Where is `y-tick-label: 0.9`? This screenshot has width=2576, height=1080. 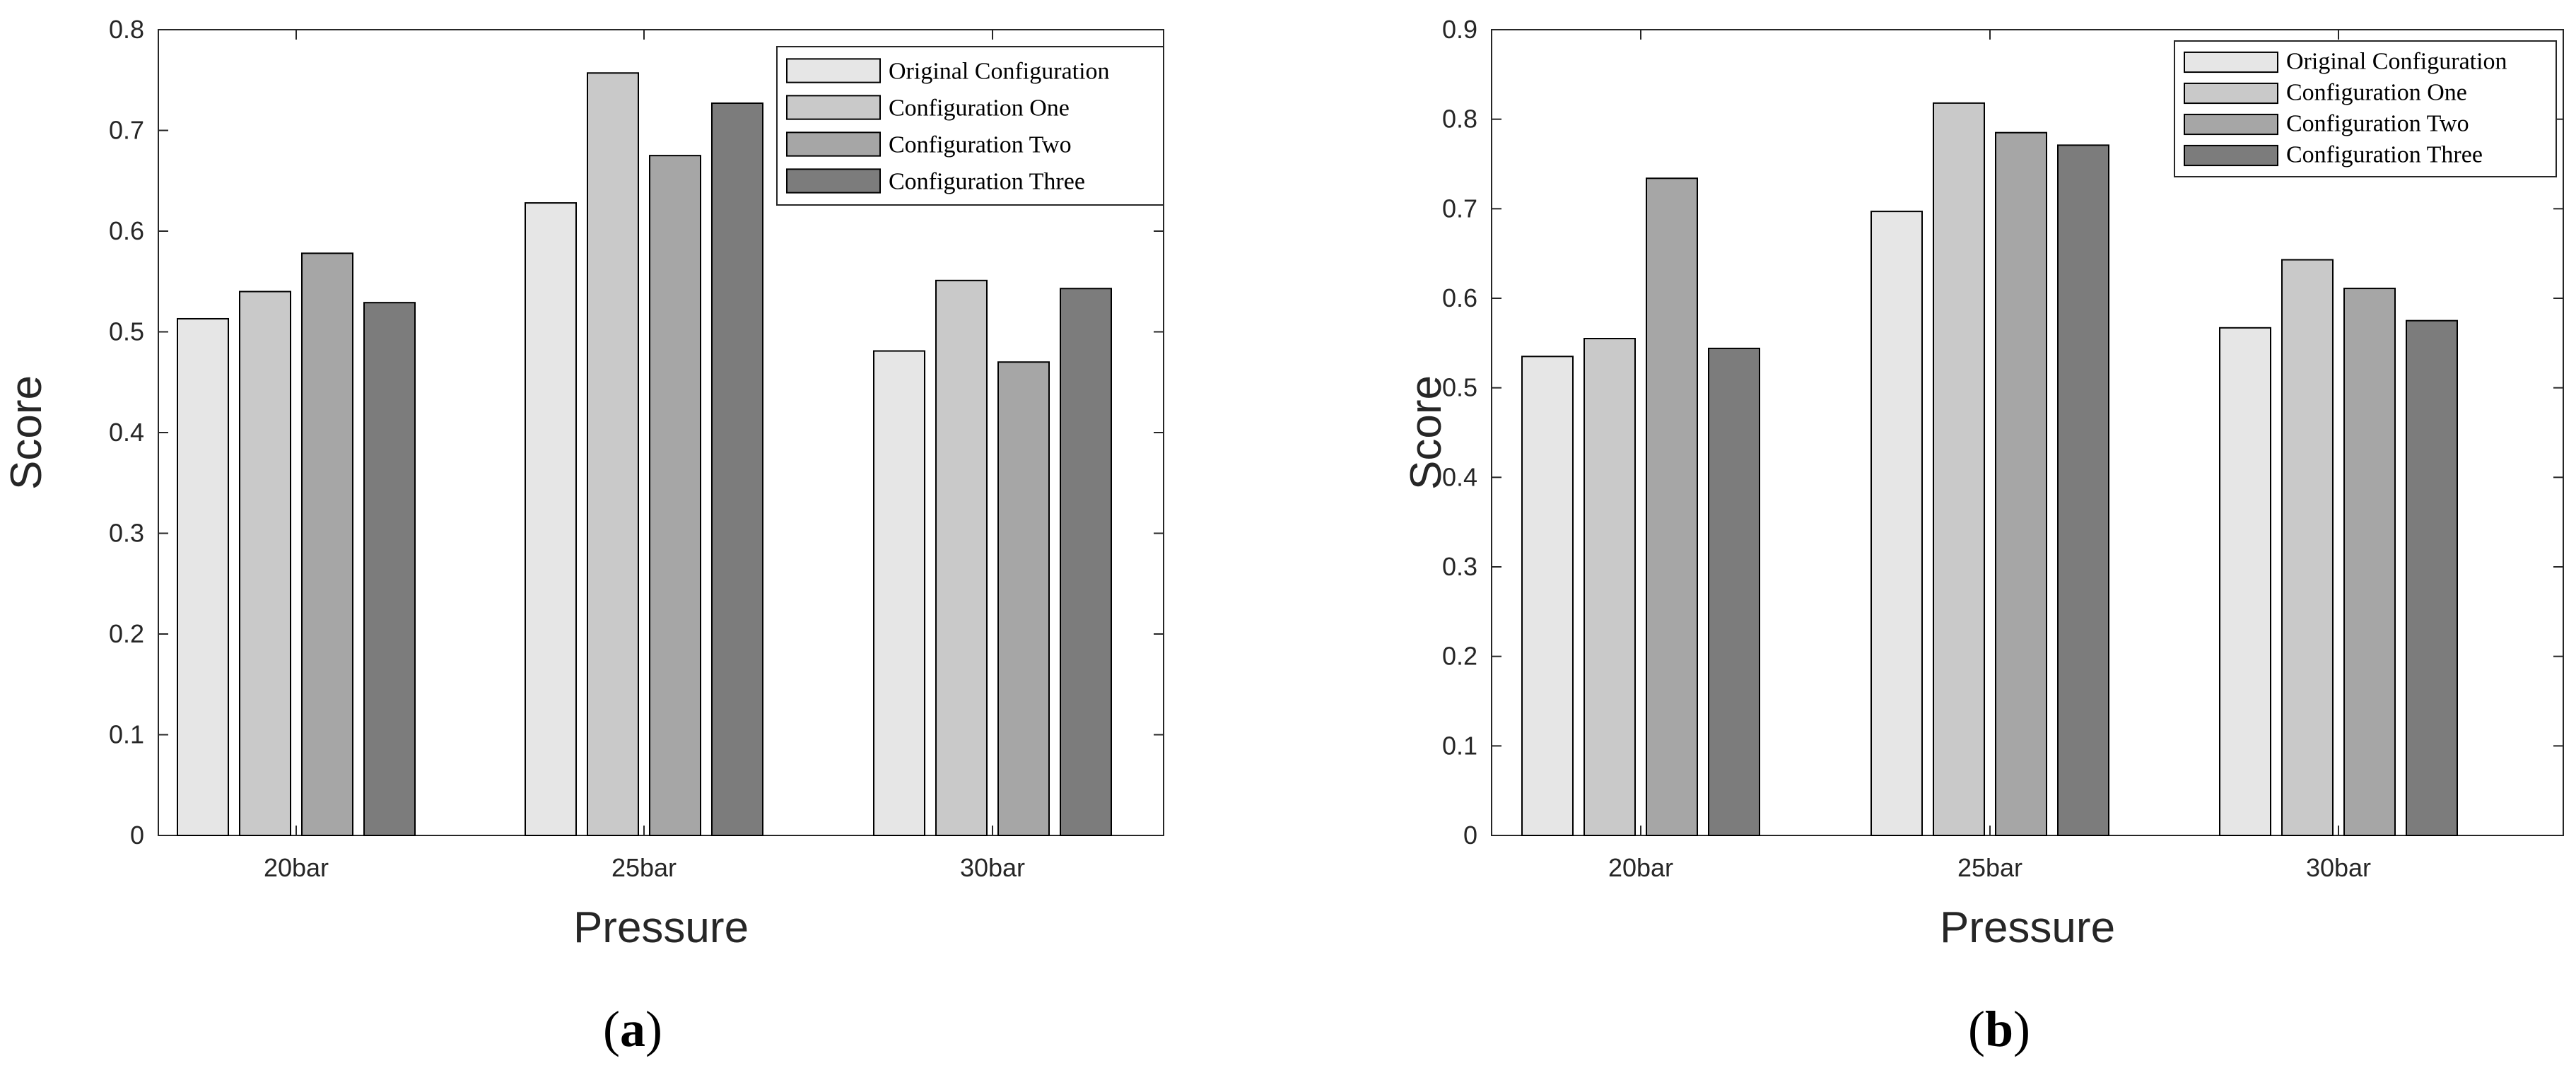 y-tick-label: 0.9 is located at coordinates (1460, 29).